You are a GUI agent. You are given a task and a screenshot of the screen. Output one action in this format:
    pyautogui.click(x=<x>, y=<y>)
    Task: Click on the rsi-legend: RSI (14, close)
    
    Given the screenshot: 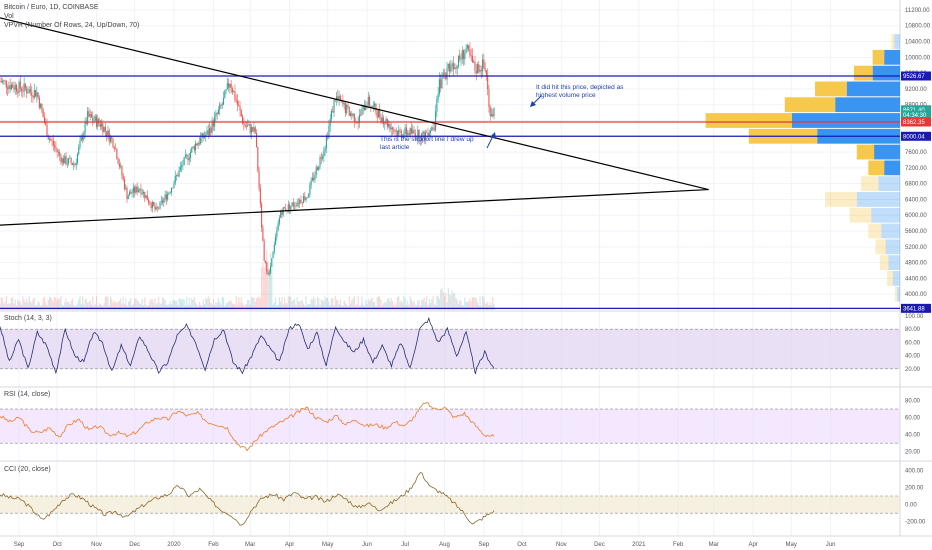 What is the action you would take?
    pyautogui.click(x=27, y=394)
    